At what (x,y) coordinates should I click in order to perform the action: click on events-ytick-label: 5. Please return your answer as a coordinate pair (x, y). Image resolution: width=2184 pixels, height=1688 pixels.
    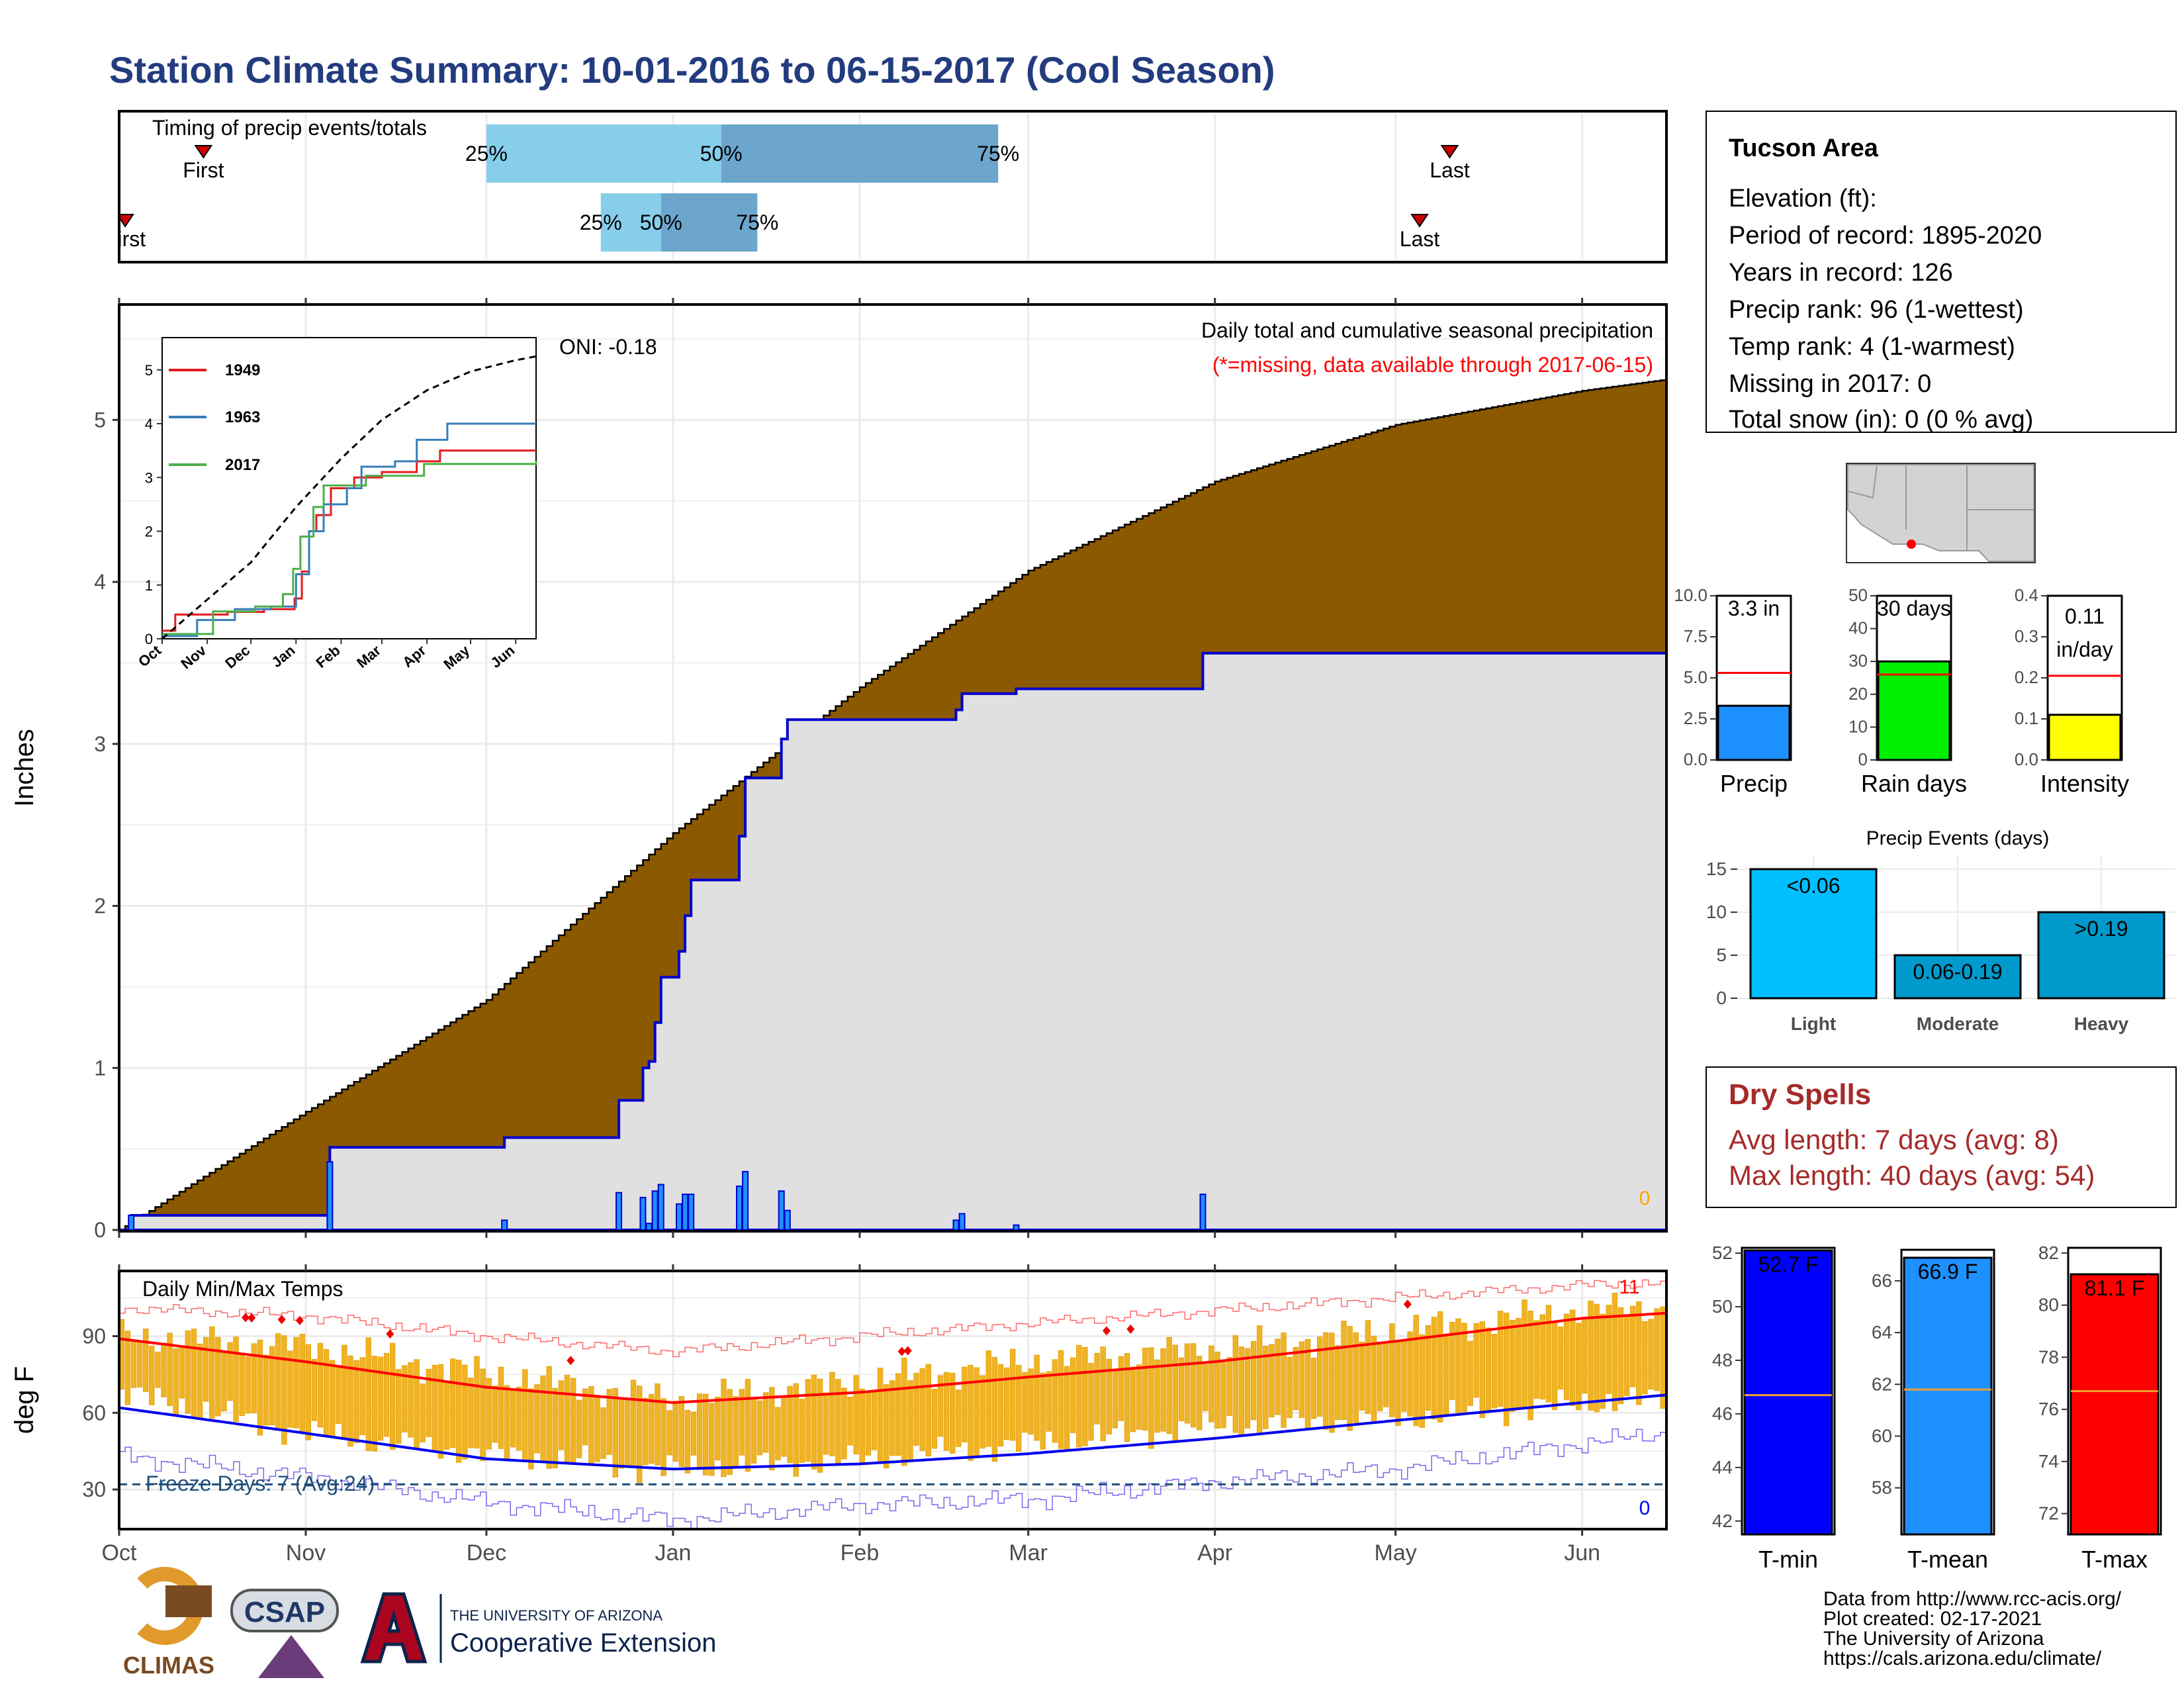
    Looking at the image, I should click on (1721, 955).